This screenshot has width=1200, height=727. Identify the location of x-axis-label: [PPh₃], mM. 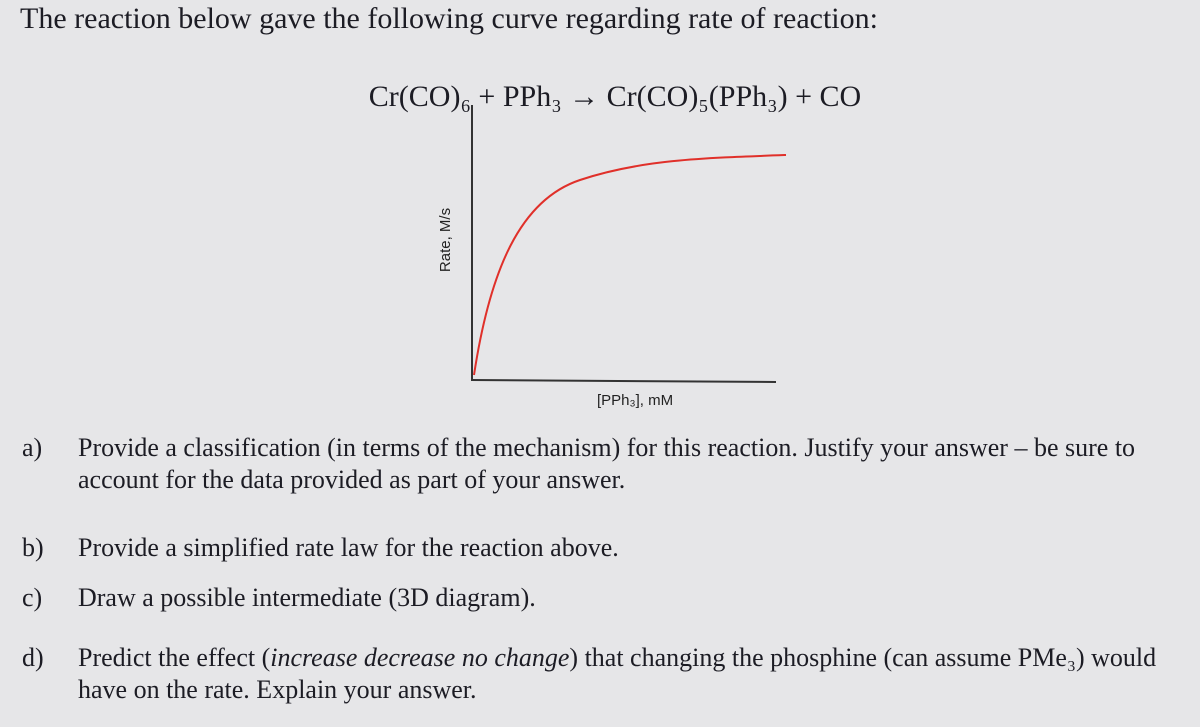
(635, 400).